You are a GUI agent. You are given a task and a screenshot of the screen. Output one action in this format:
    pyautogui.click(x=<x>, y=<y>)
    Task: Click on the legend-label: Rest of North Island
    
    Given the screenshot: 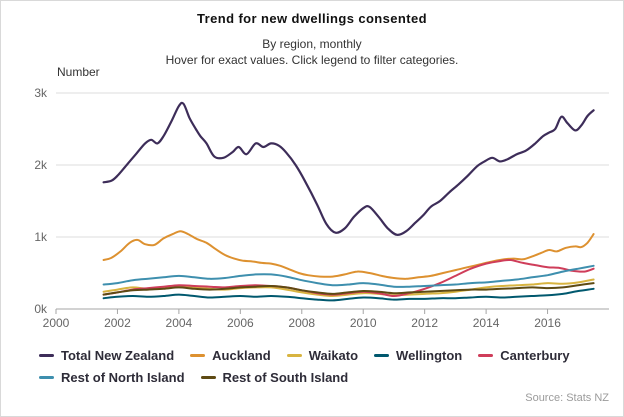 What is the action you would take?
    pyautogui.click(x=123, y=377)
    